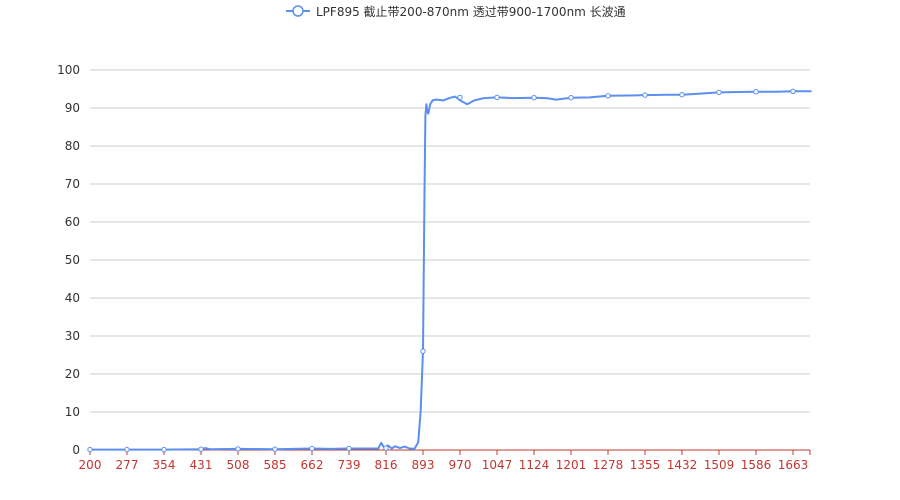 This screenshot has width=900, height=500. I want to click on y-tick-label: 100, so click(68, 70).